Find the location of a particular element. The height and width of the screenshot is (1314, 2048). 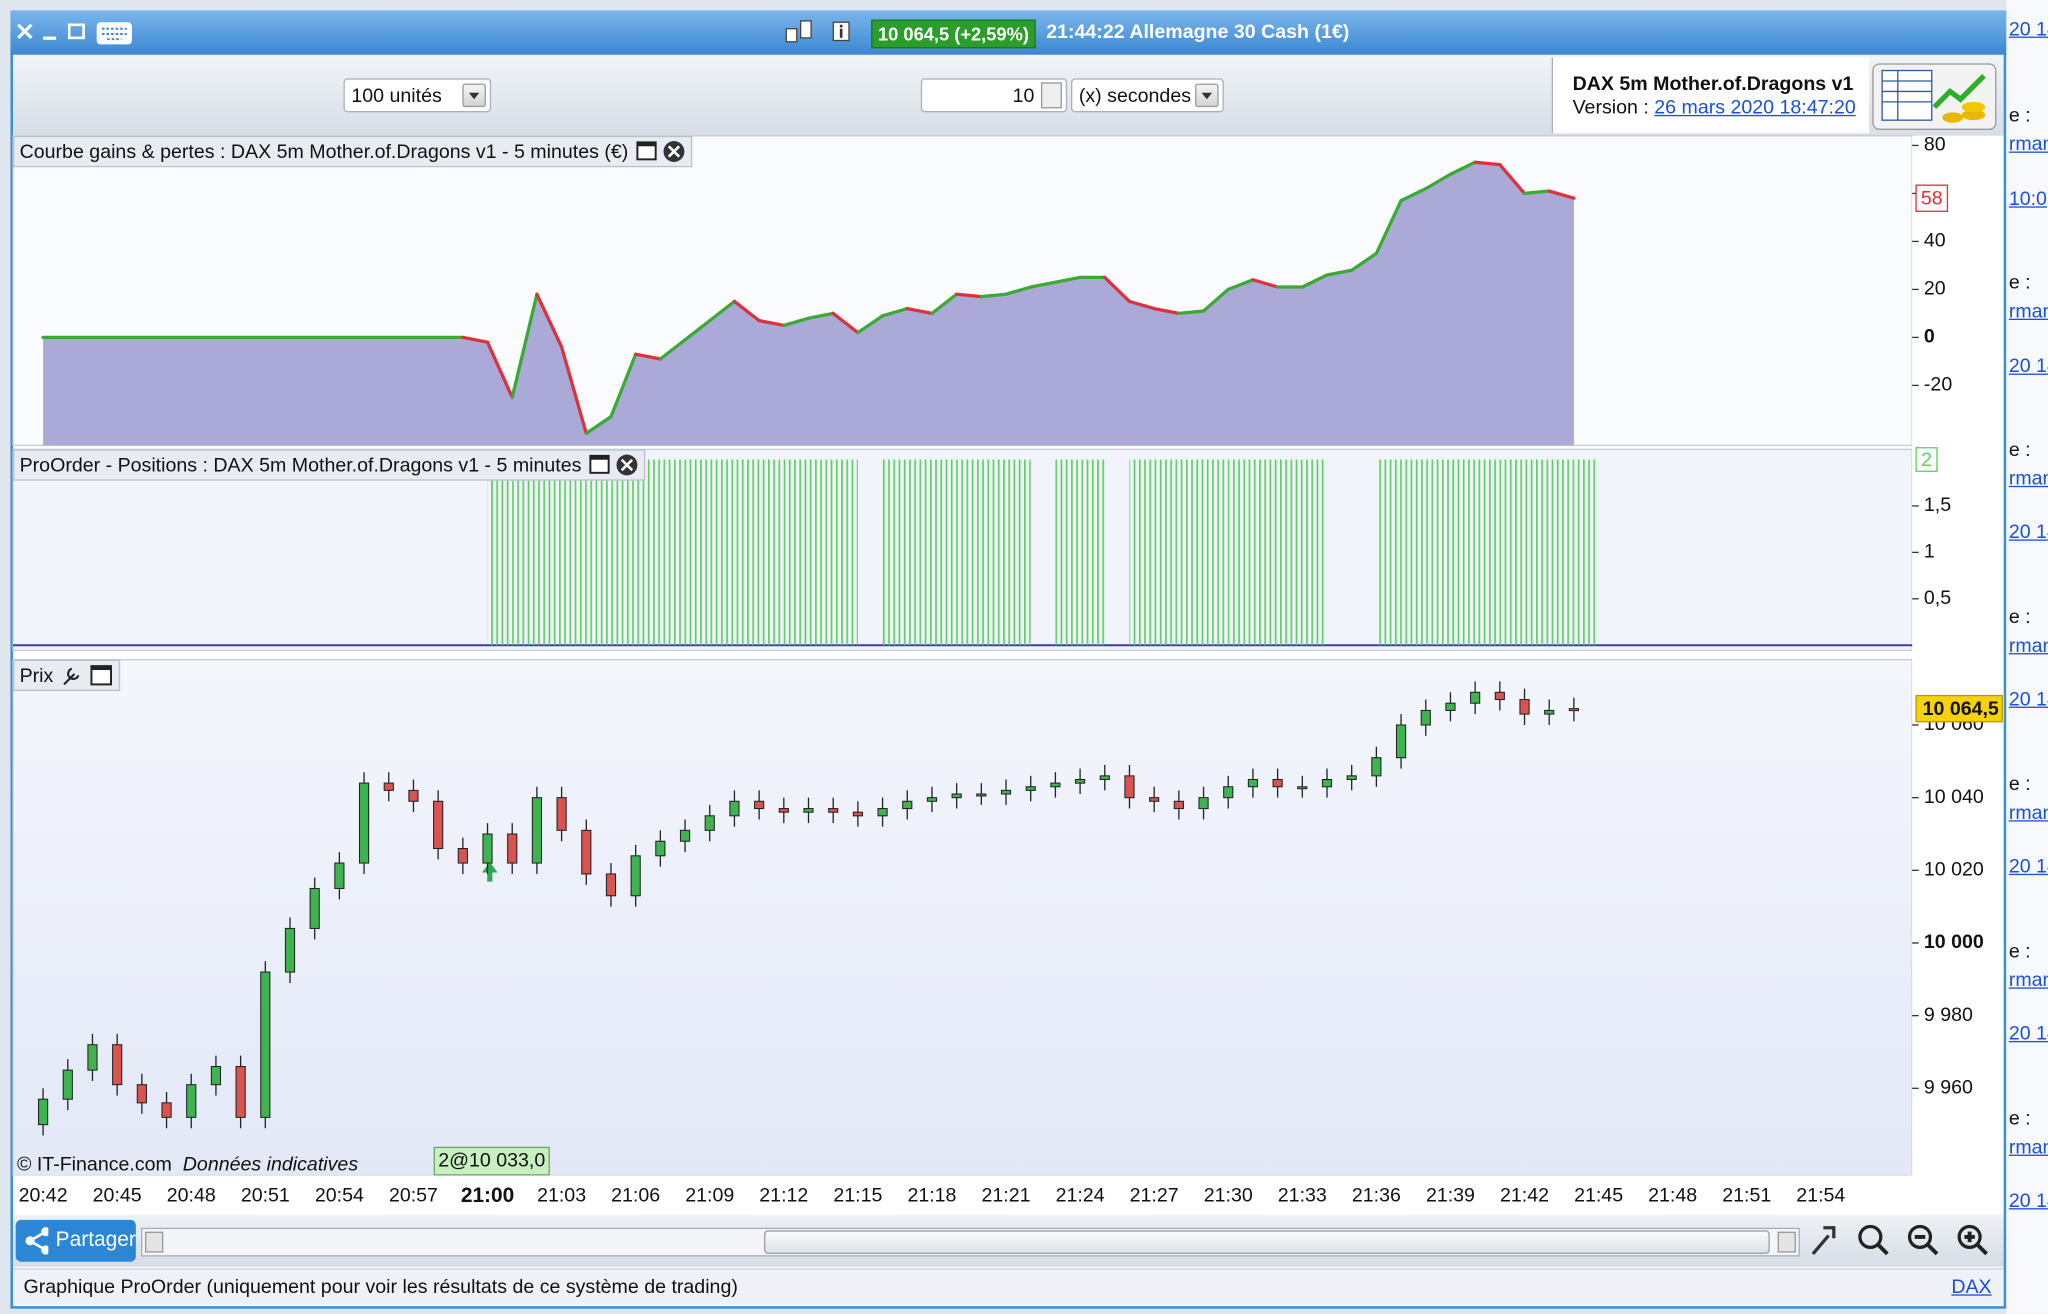

maximize-icon is located at coordinates (76, 31).